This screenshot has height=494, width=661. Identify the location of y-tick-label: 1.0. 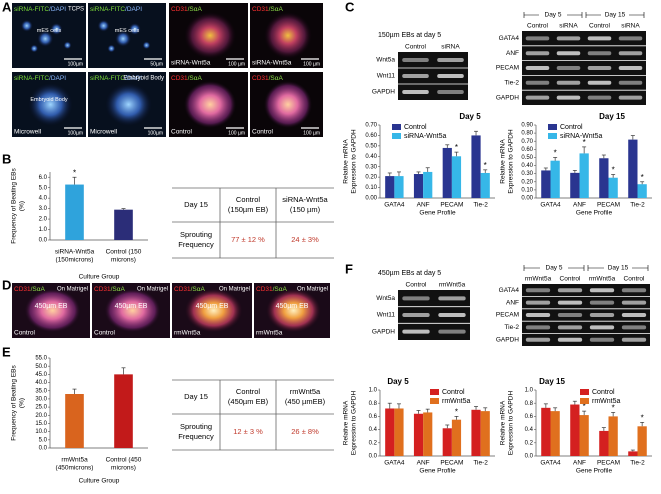
(529, 391).